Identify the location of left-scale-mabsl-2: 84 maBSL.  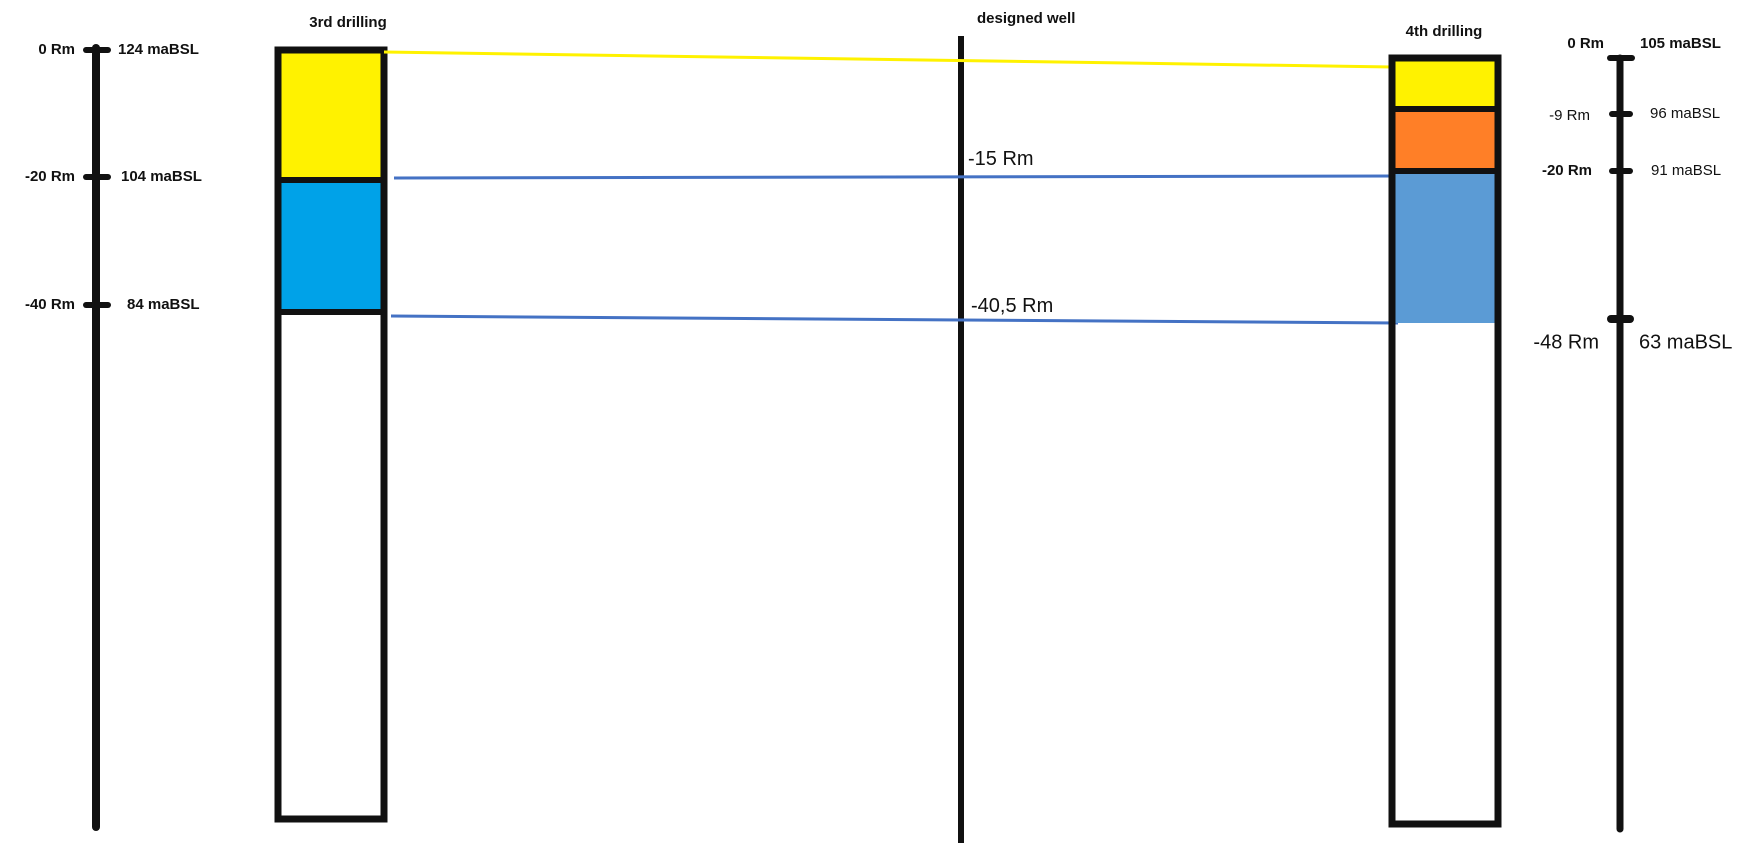
(163, 304).